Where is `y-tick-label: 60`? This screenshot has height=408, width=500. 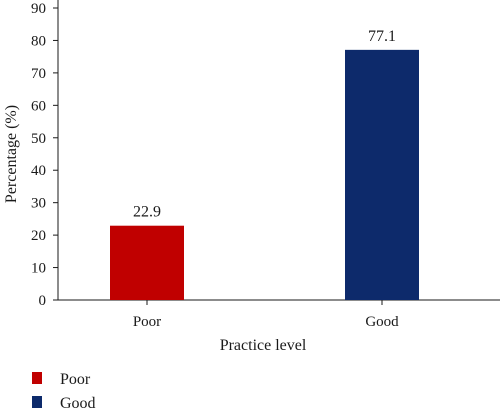 y-tick-label: 60 is located at coordinates (38, 106).